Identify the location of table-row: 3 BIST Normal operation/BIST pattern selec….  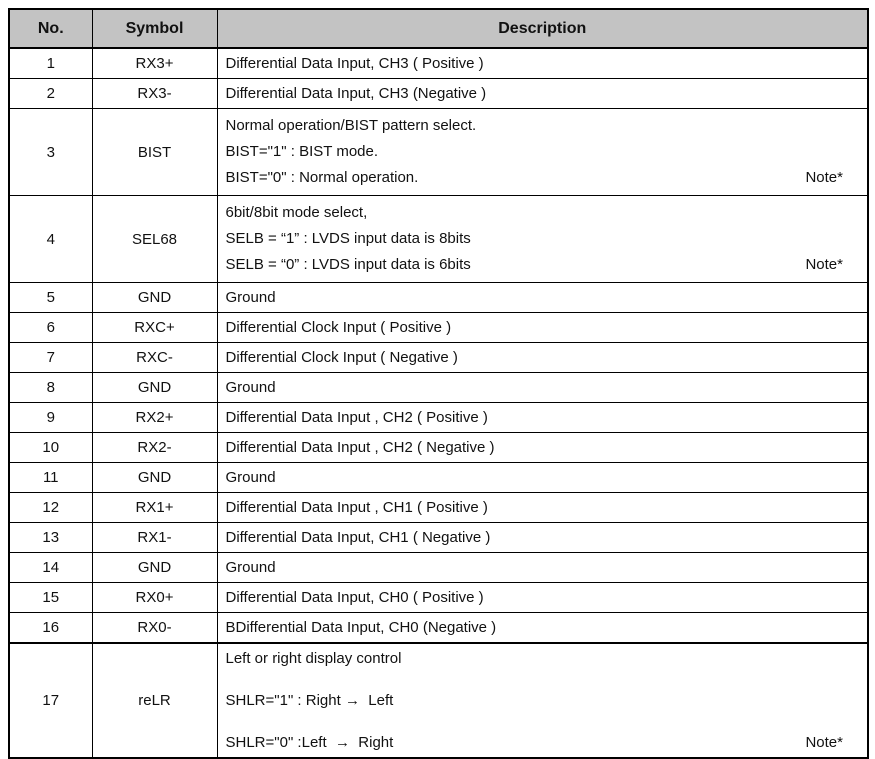
(438, 152).